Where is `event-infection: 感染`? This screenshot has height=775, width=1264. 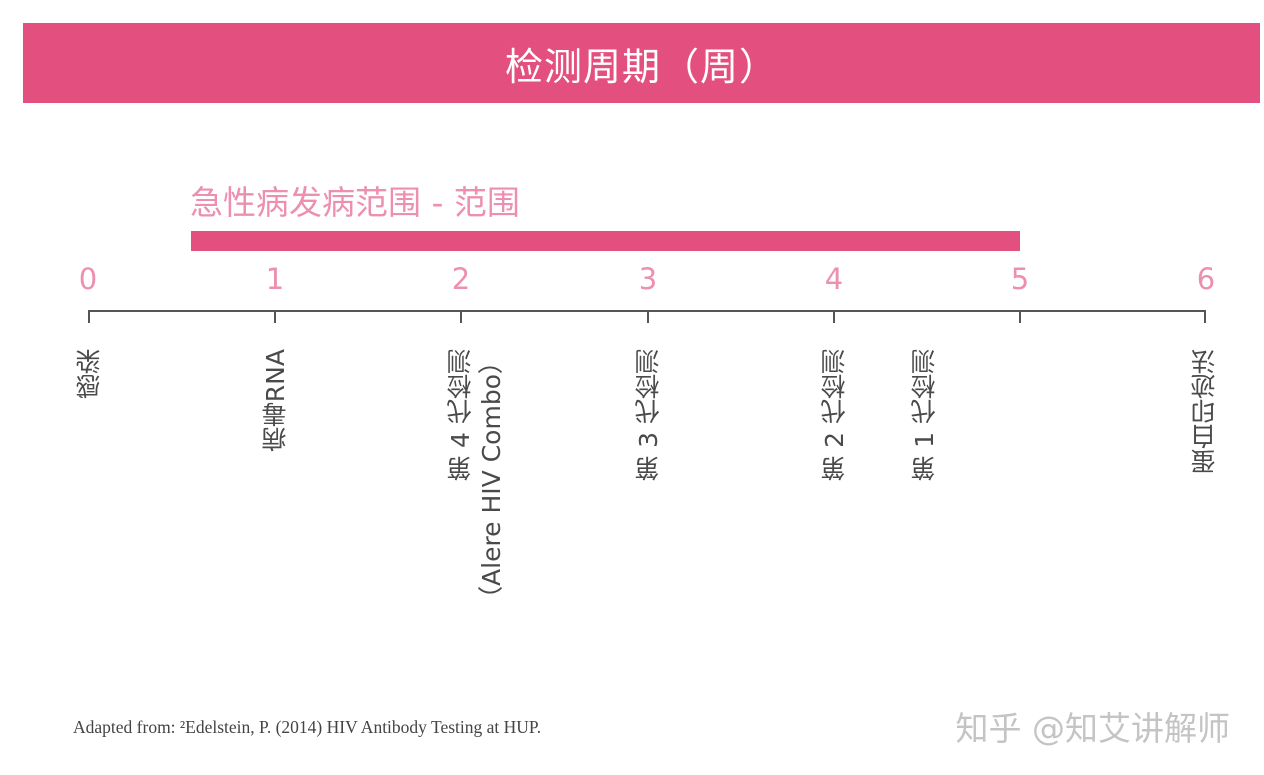
event-infection: 感染 is located at coordinates (89, 374).